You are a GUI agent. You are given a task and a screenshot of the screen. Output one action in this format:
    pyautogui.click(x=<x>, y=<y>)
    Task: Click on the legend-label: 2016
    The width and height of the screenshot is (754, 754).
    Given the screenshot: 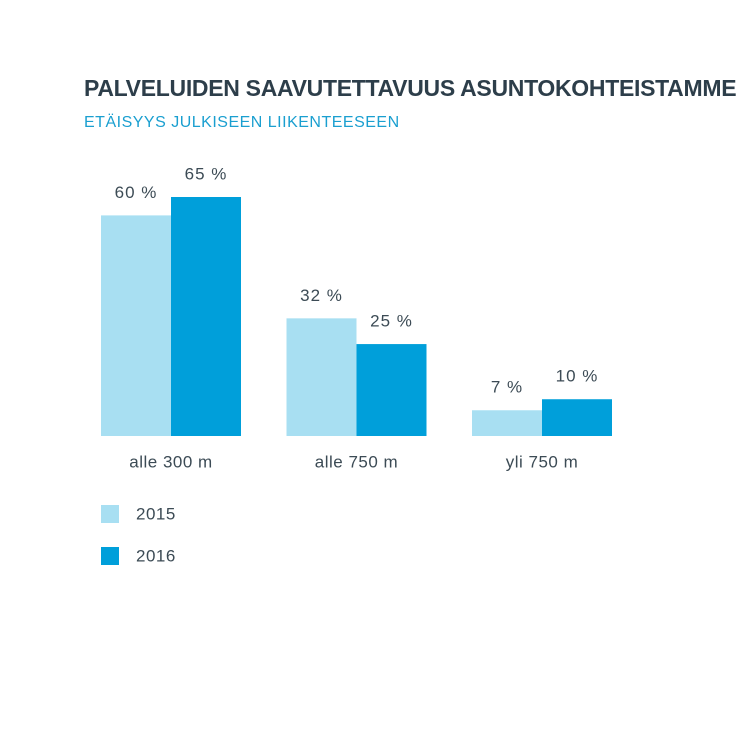 What is the action you would take?
    pyautogui.click(x=156, y=555)
    